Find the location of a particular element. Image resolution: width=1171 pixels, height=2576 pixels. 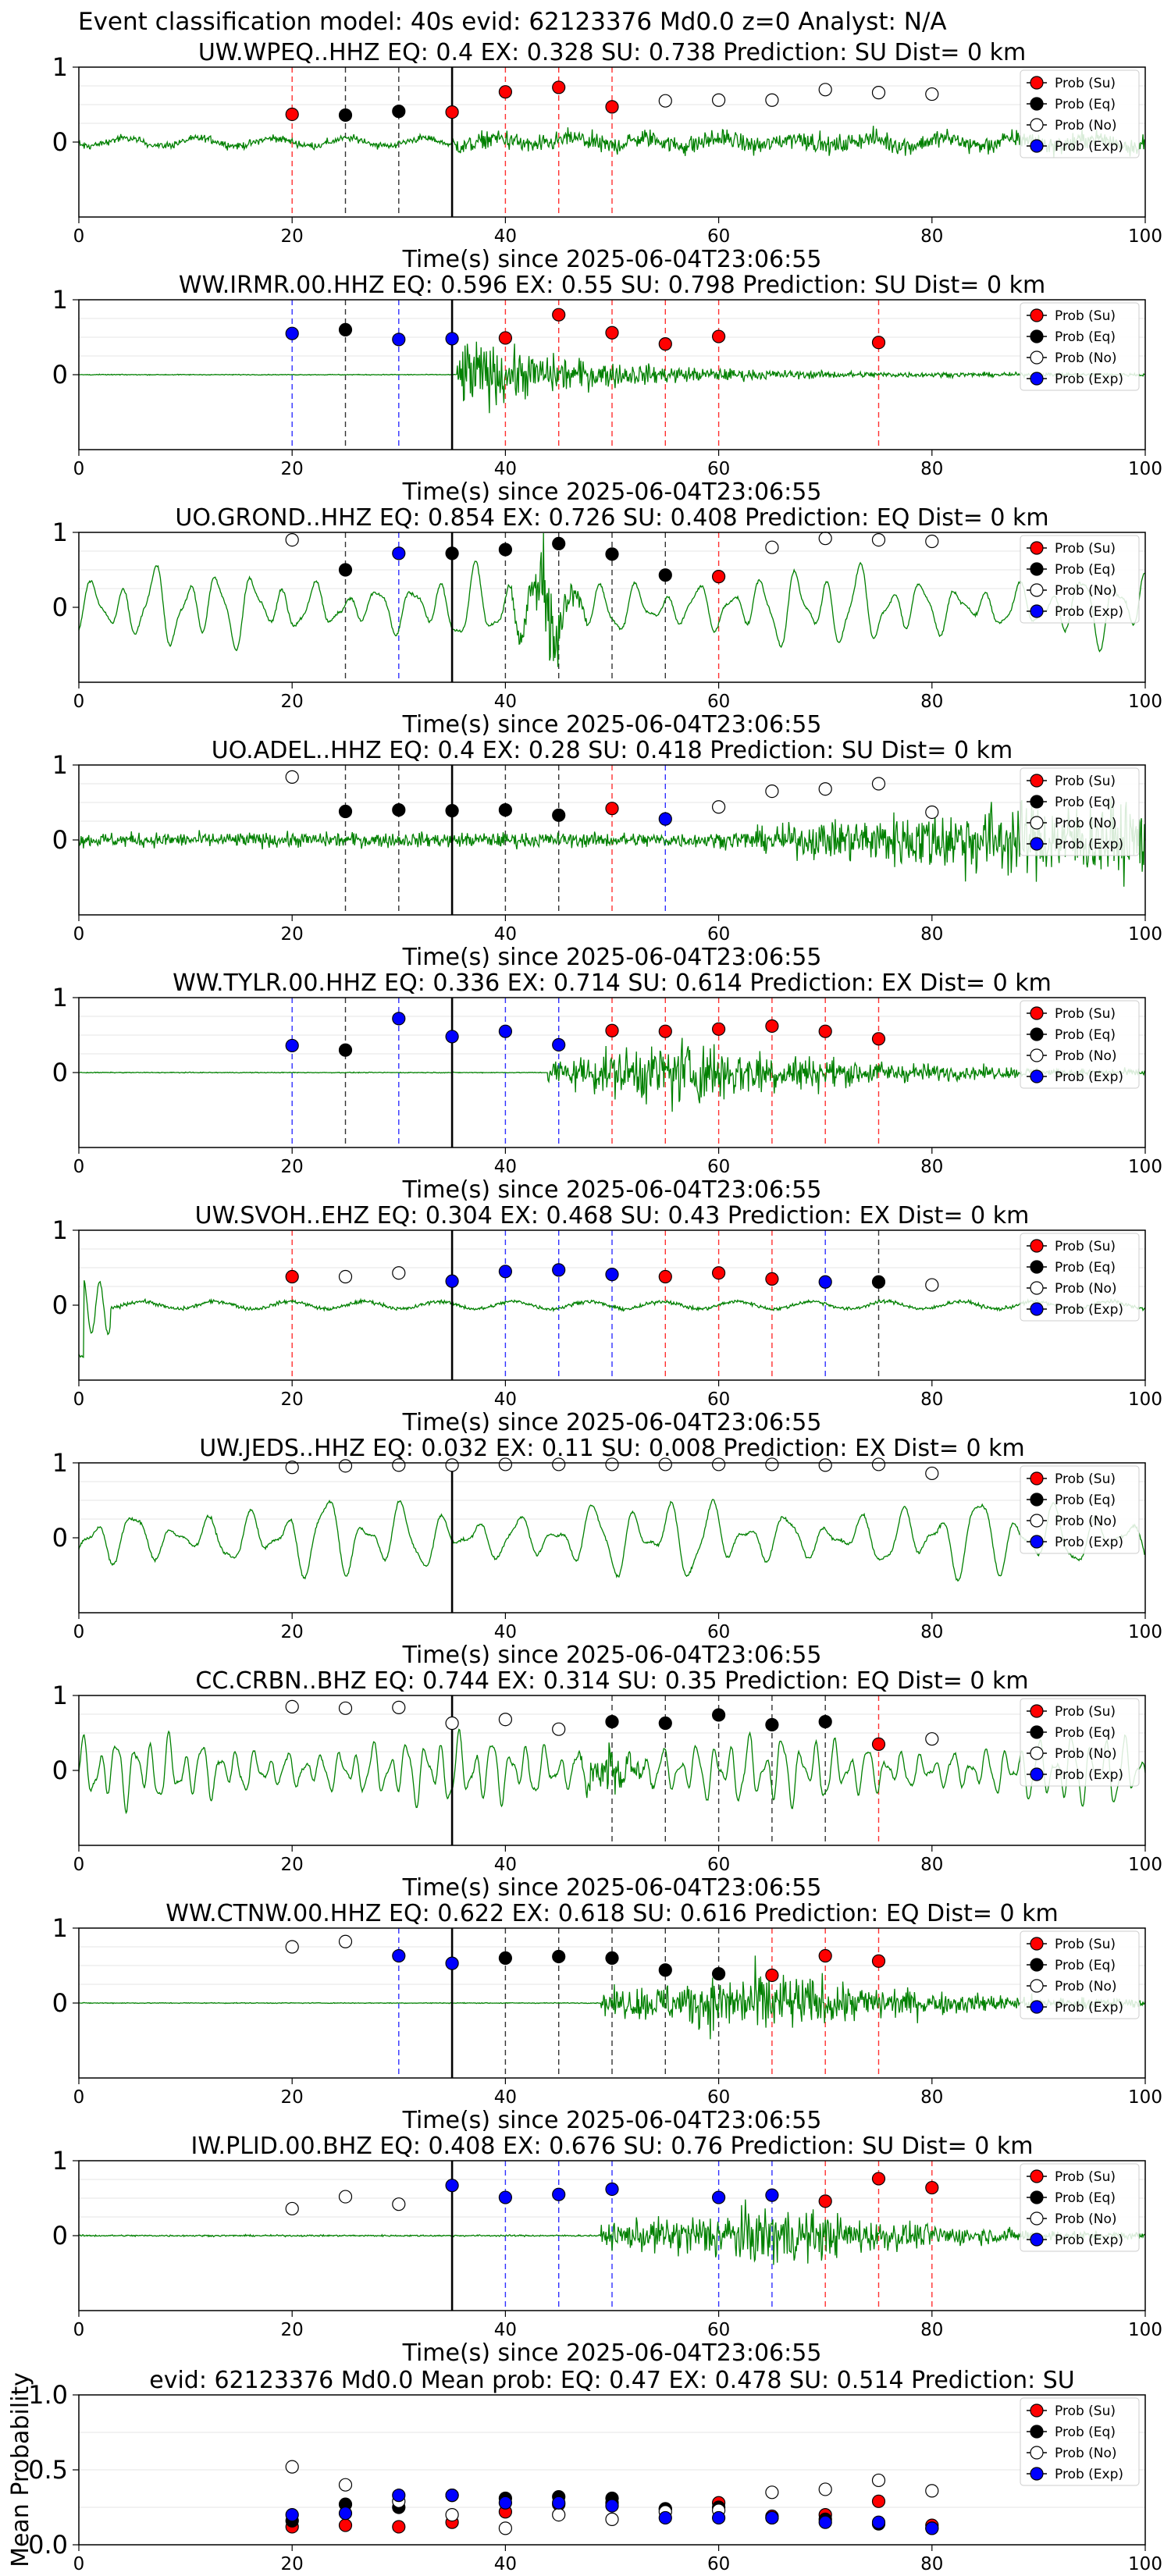

legend-marker-exp is located at coordinates (1037, 1076).